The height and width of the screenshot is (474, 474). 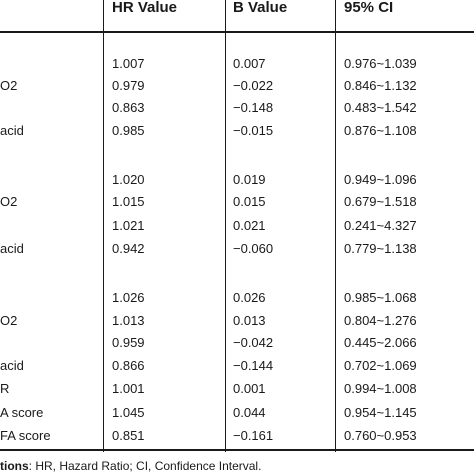 What do you see at coordinates (380, 63) in the screenshot?
I see `ci-cell: 0.976~1.039` at bounding box center [380, 63].